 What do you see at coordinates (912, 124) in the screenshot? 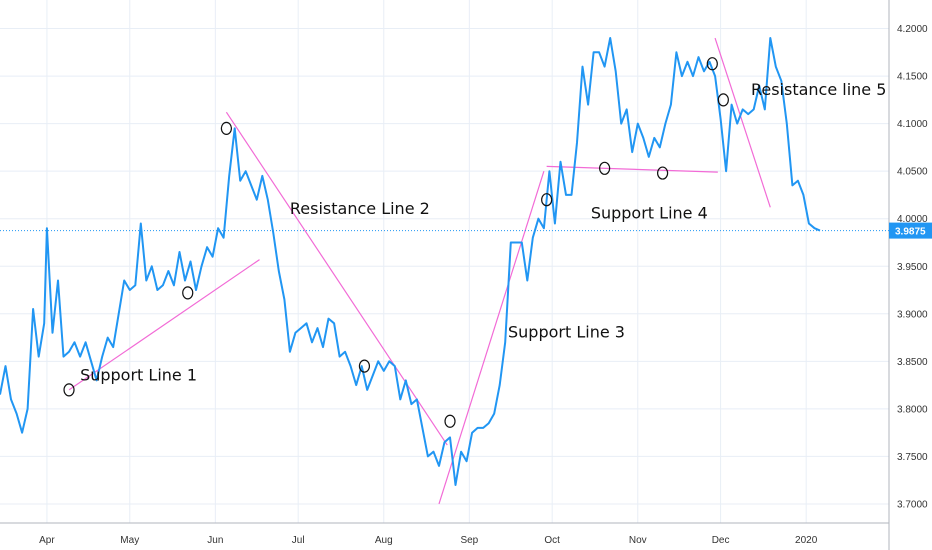
I see `y-tick-label: 4.1000` at bounding box center [912, 124].